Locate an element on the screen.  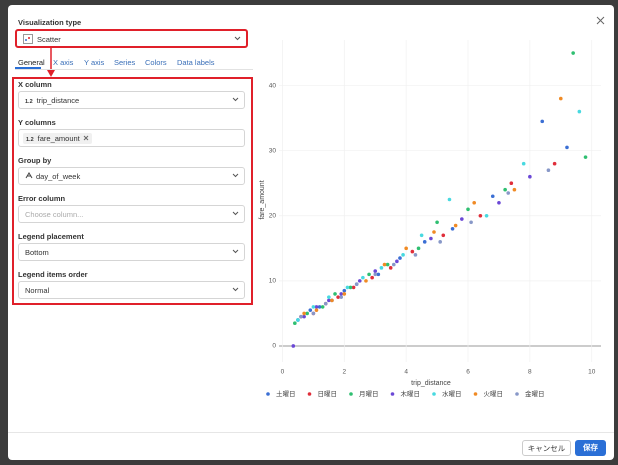
field-value: trip_distance is located at coordinates (58, 100).